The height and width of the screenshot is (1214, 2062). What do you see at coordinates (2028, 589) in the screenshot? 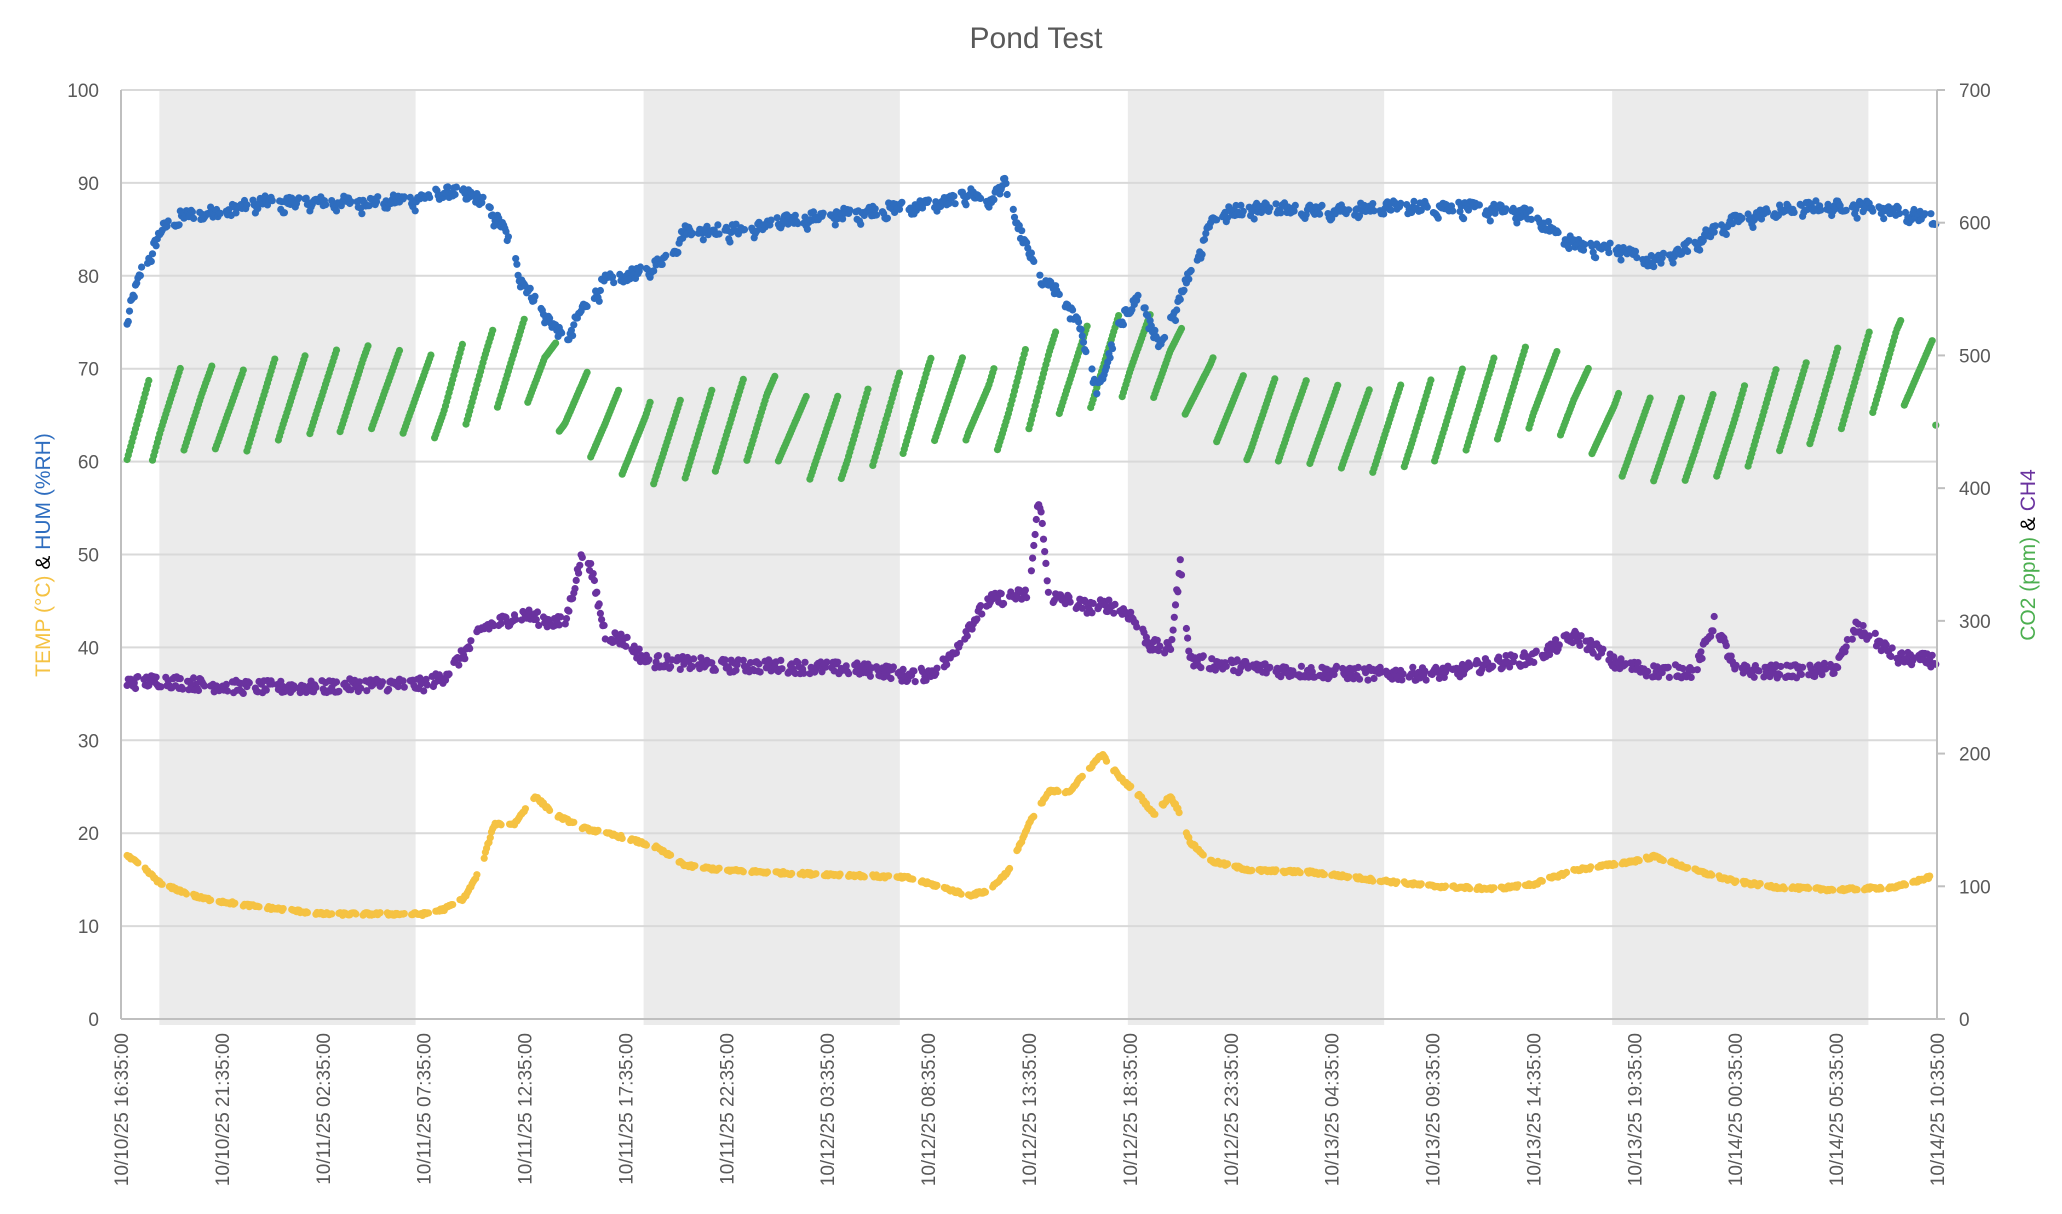
I see `right-axis-title-part: CO2 (ppm)` at bounding box center [2028, 589].